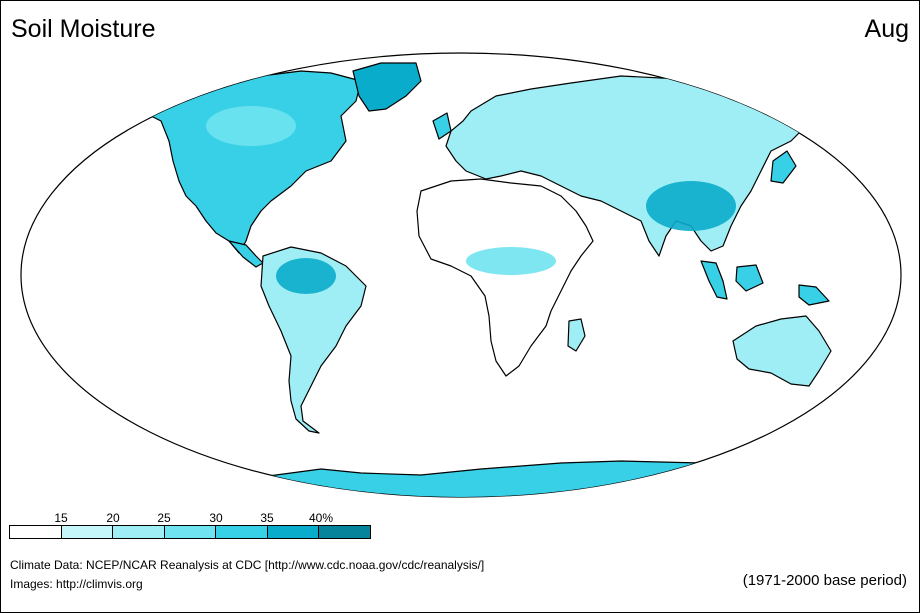  Describe the element at coordinates (113, 518) in the screenshot. I see `legend-tick: 20` at that location.